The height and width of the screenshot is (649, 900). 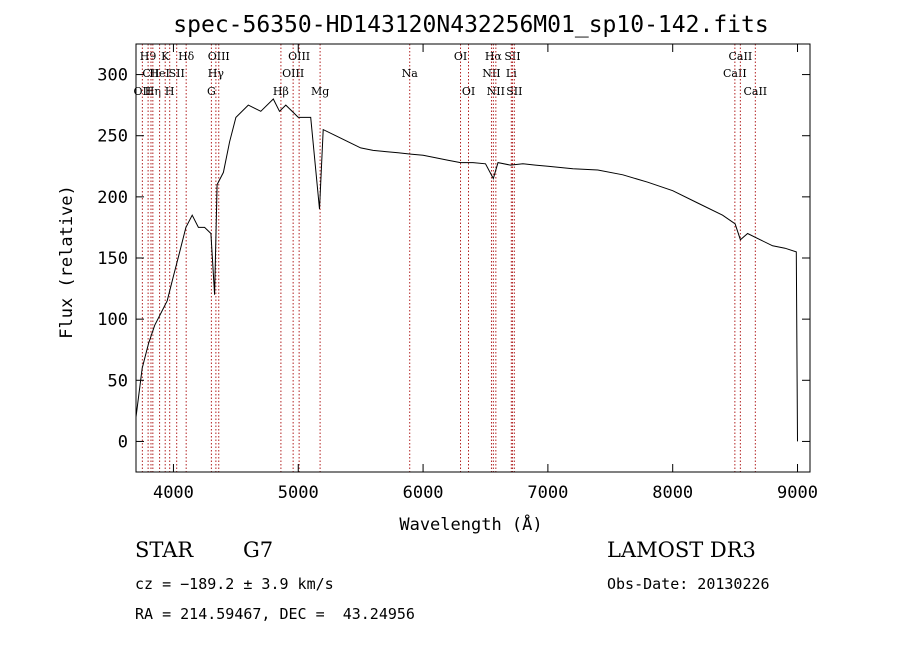 What do you see at coordinates (293, 73) in the screenshot?
I see `line-label-13: OIII` at bounding box center [293, 73].